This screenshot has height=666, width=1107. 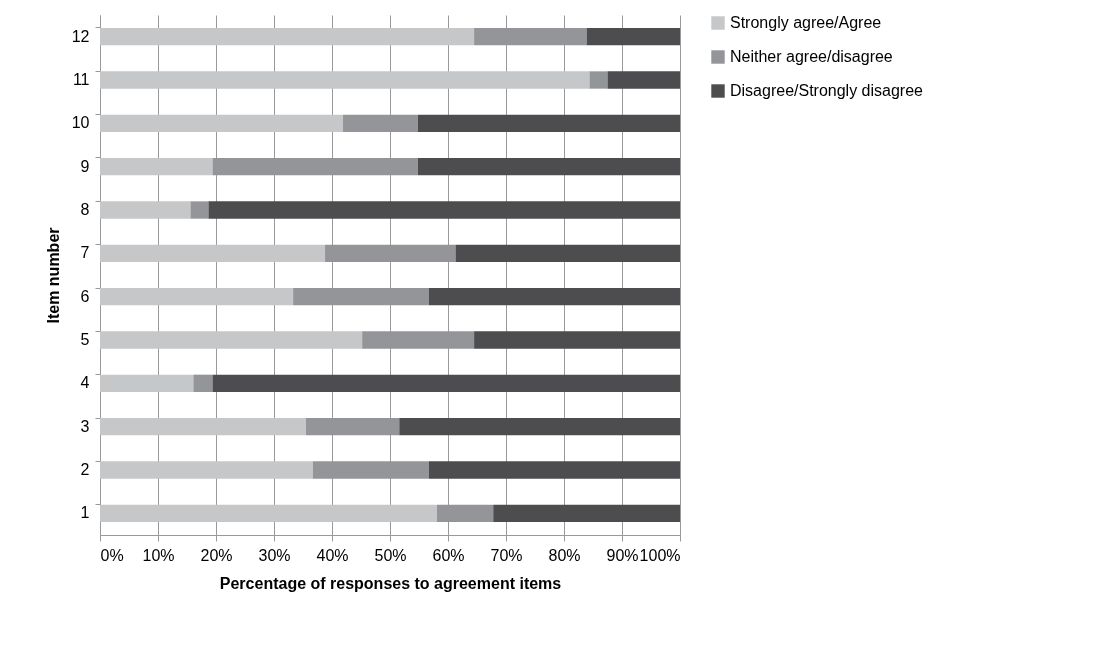 I want to click on x-tick-label: 90%, so click(x=622, y=555).